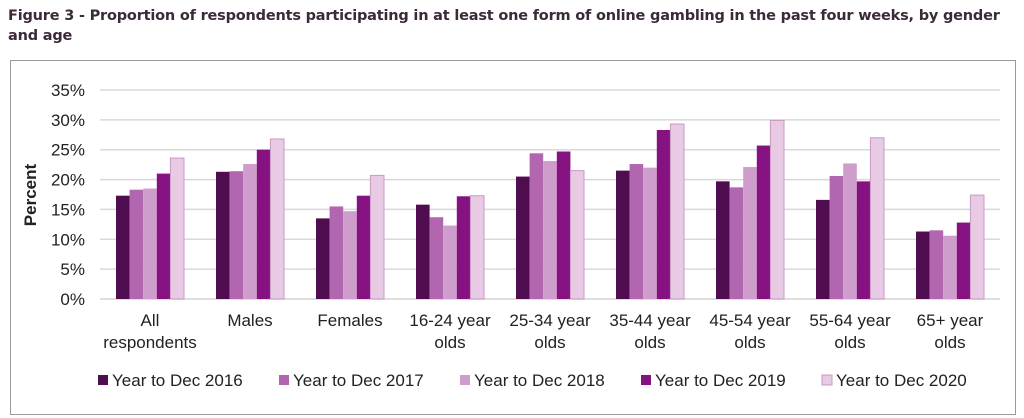 This screenshot has width=1024, height=418. I want to click on y-tick-label: 25%, so click(68, 150).